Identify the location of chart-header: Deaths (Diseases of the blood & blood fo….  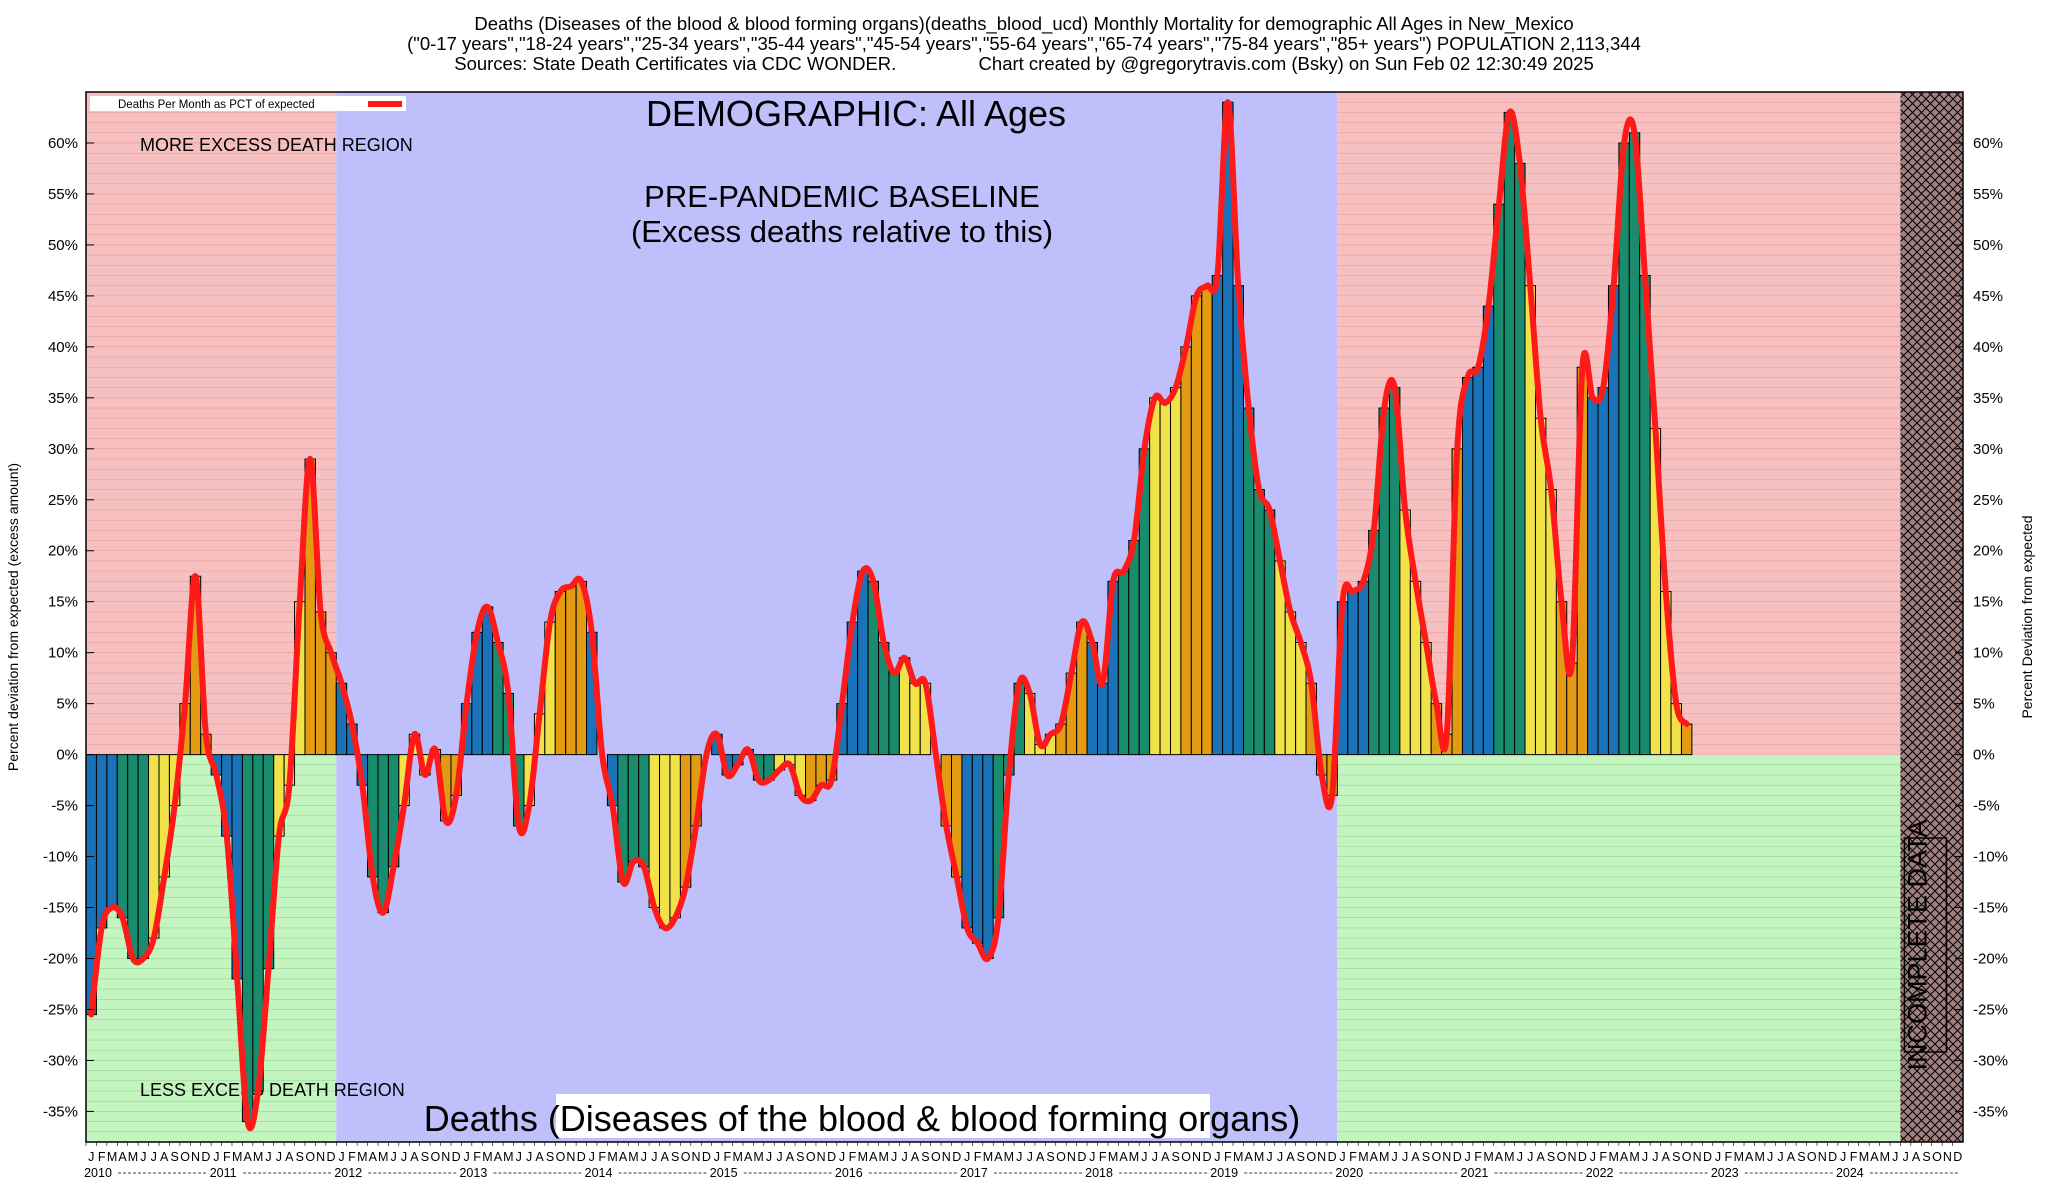
(1024, 44).